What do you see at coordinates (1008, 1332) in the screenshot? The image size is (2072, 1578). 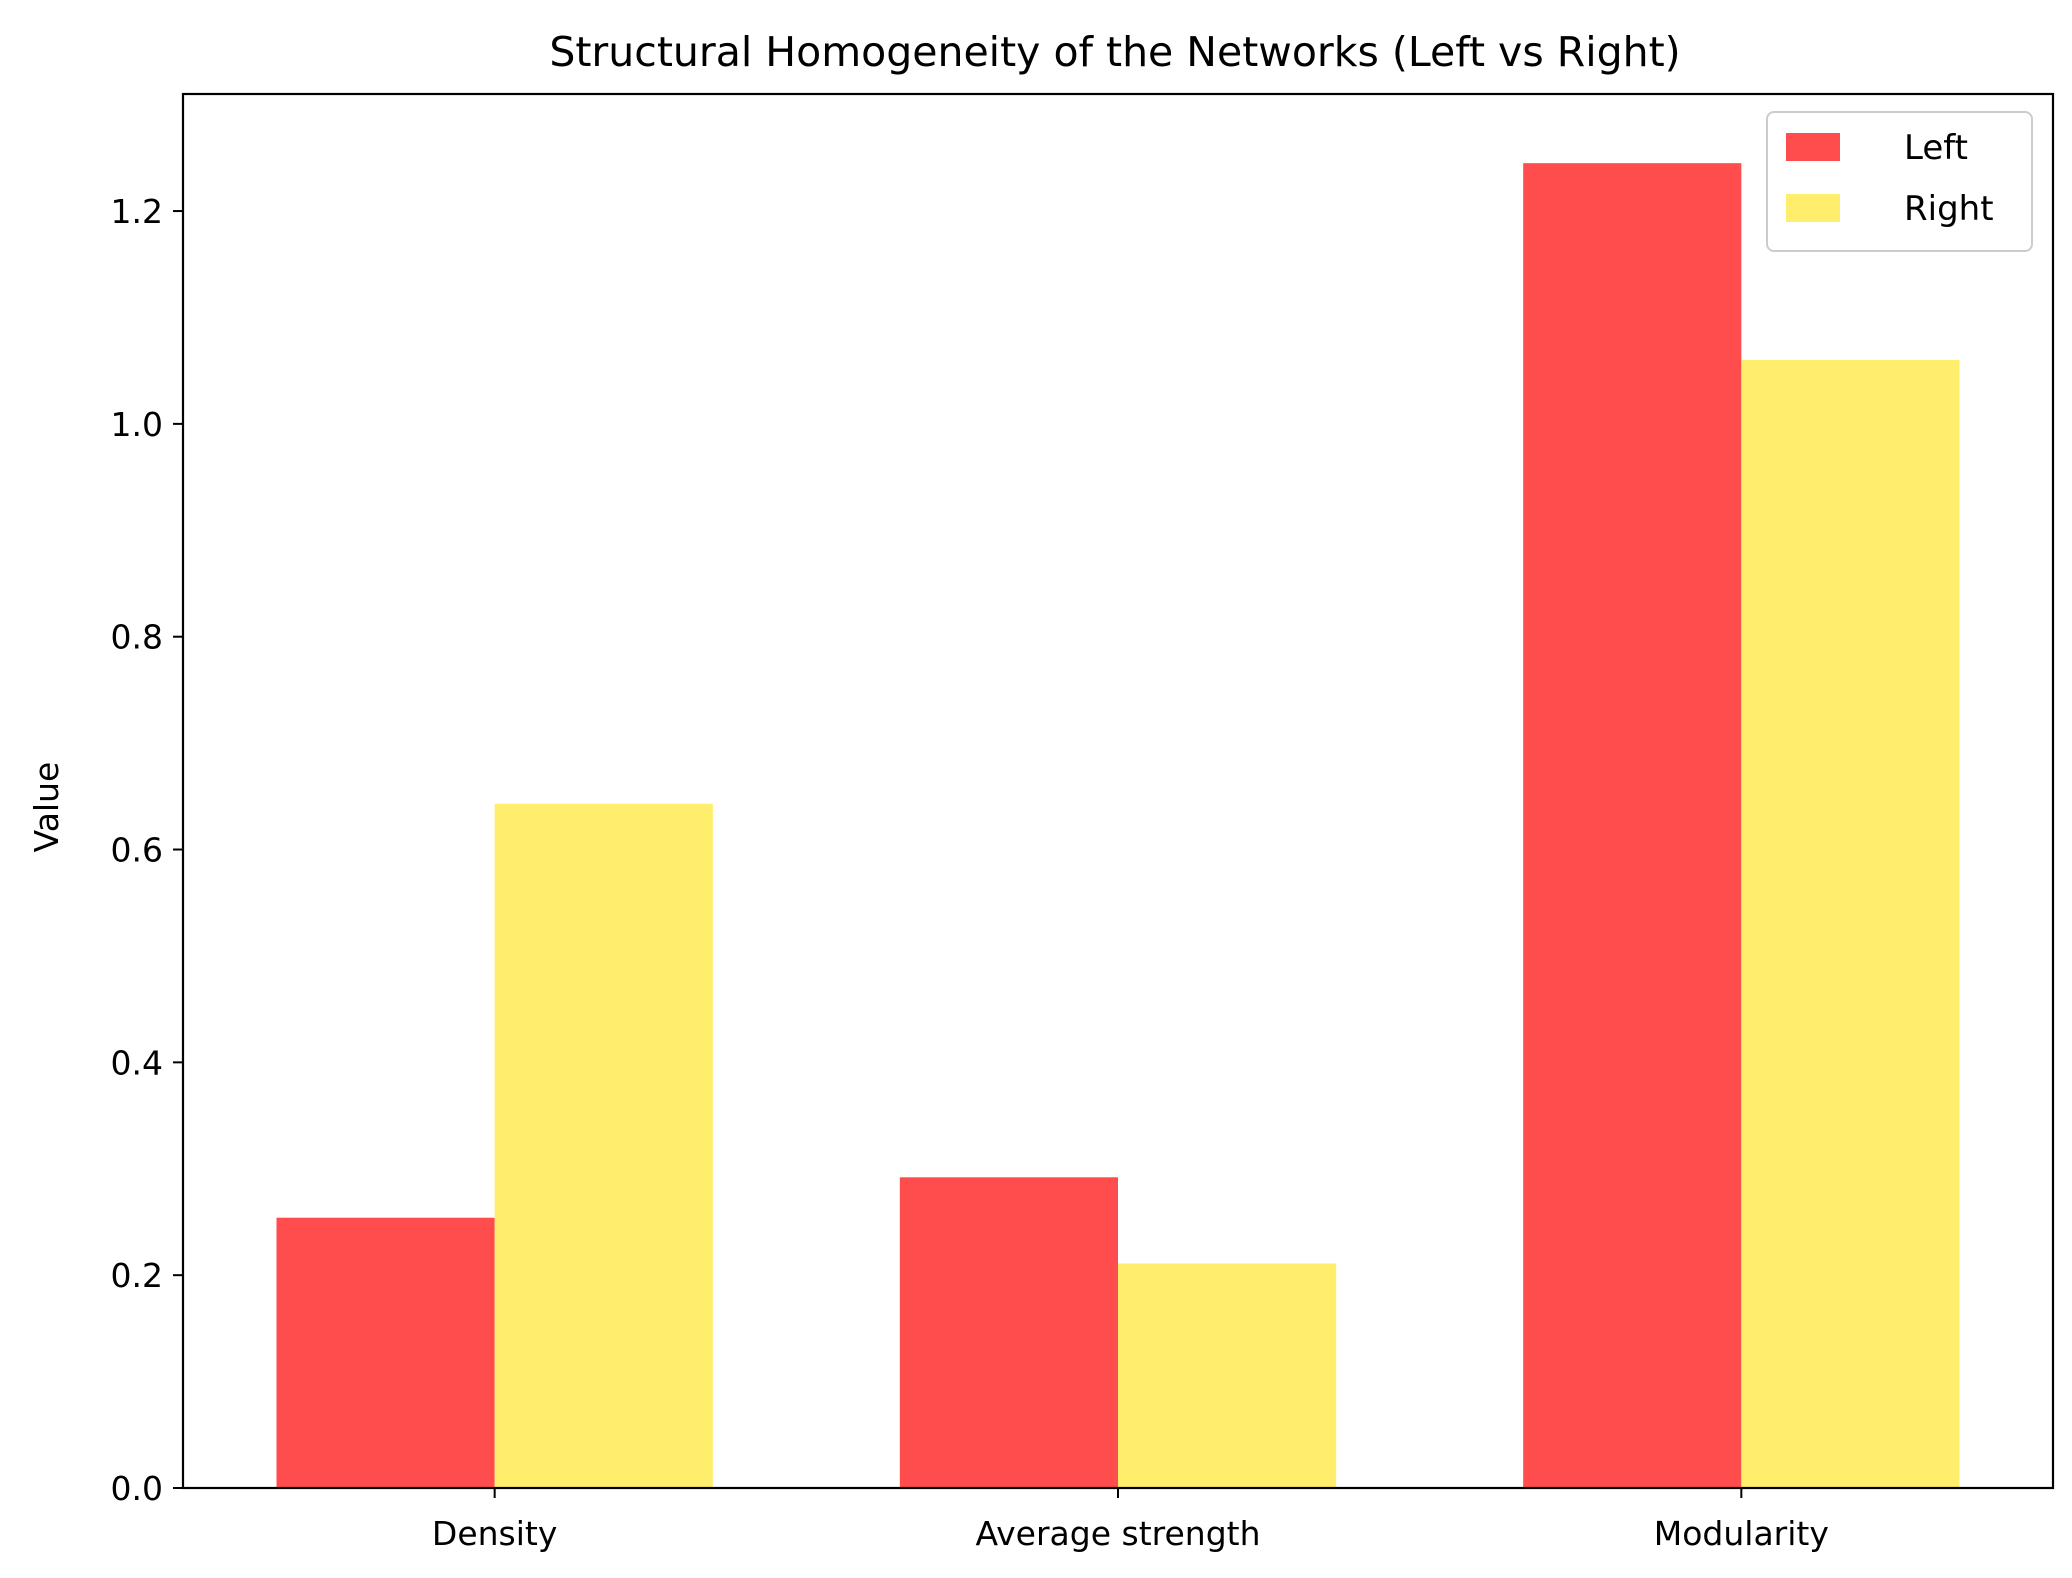 I see `bar-left-average-strength` at bounding box center [1008, 1332].